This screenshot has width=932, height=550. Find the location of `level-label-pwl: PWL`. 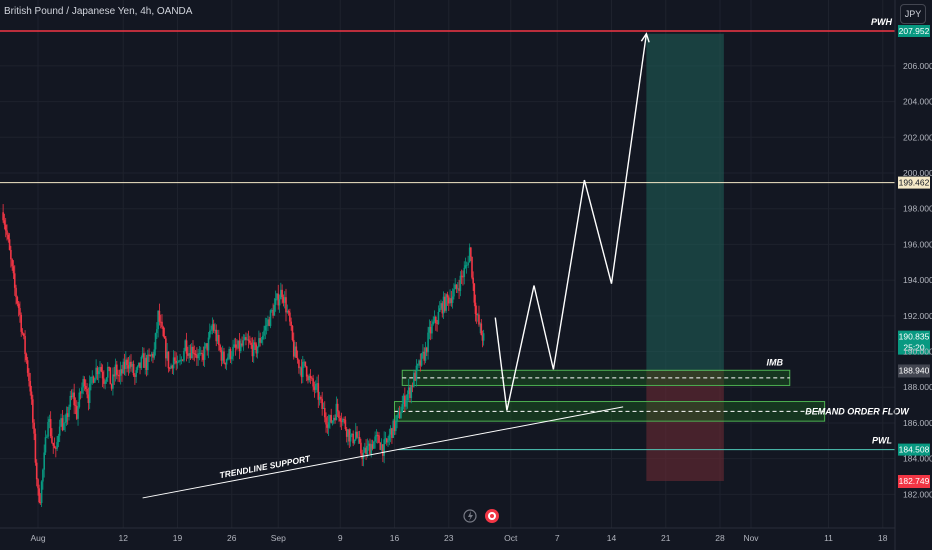

level-label-pwl: PWL is located at coordinates (882, 441).